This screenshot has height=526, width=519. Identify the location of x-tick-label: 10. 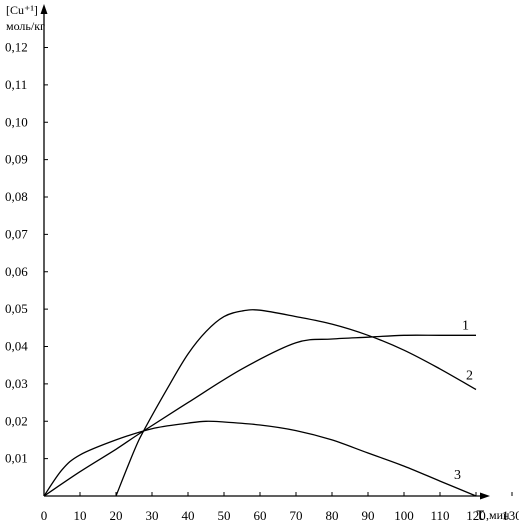
(80, 515).